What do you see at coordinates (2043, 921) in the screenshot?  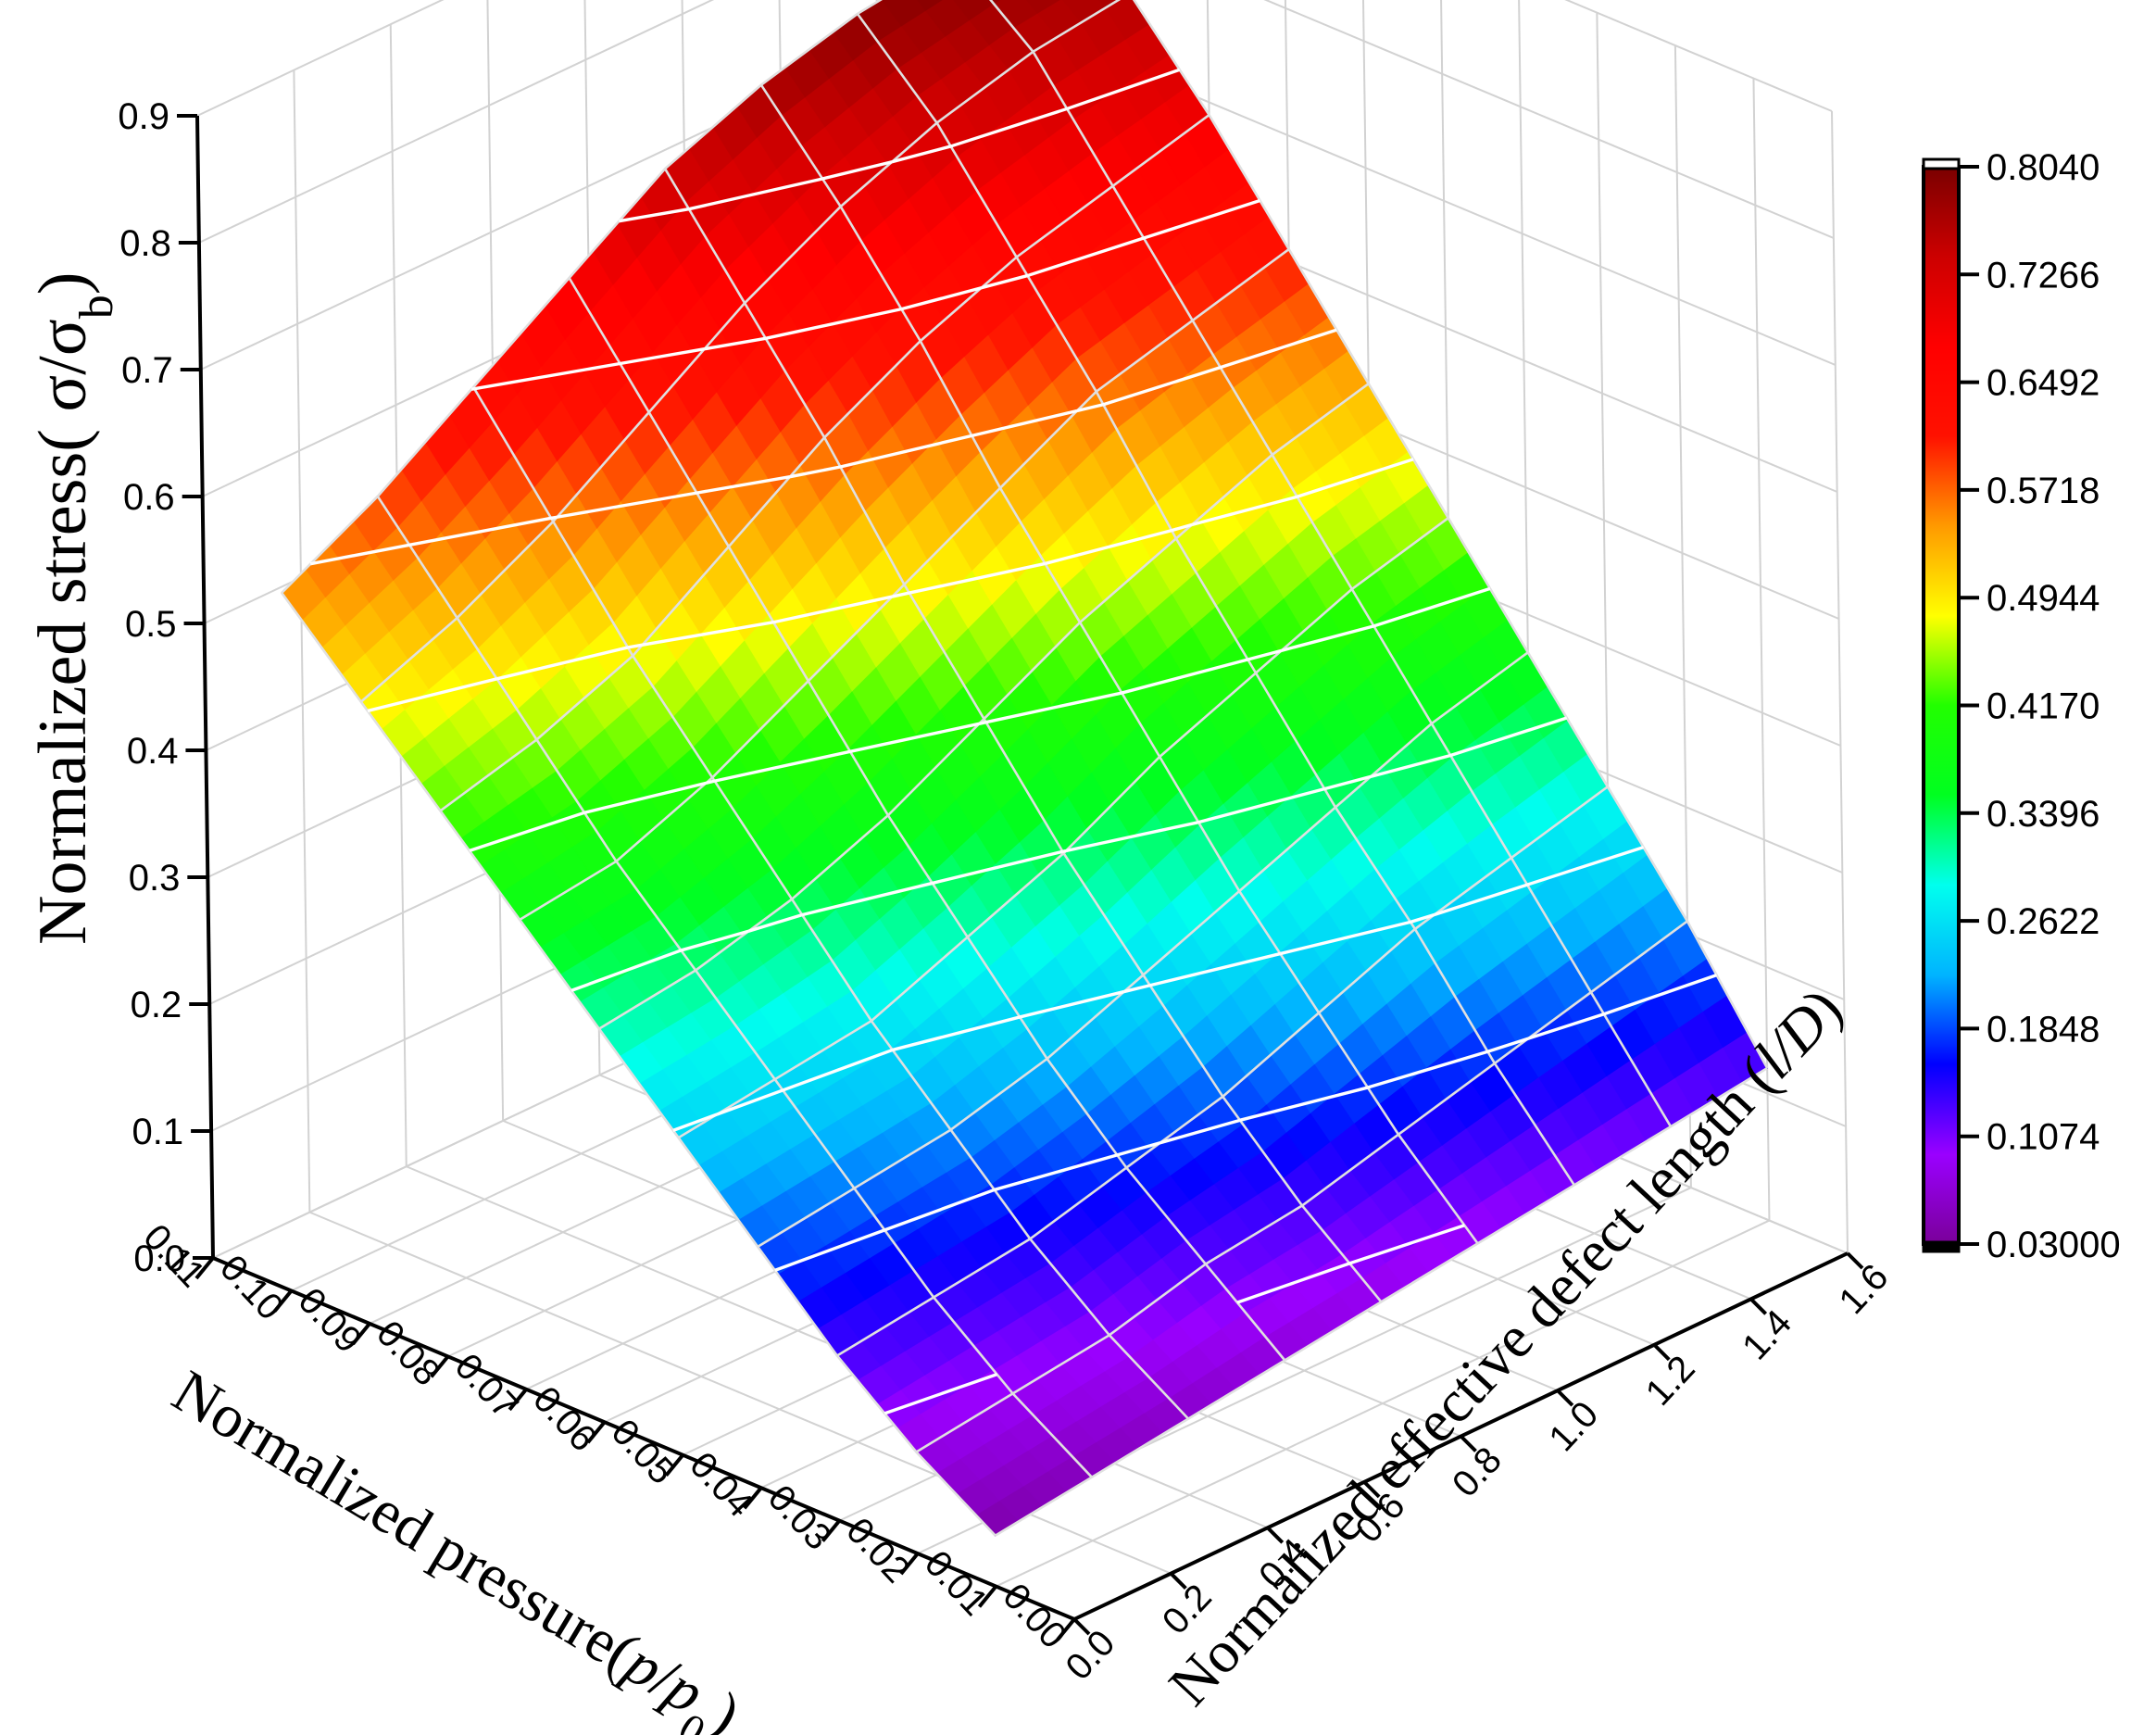 I see `colorbar-label: 0.2622` at bounding box center [2043, 921].